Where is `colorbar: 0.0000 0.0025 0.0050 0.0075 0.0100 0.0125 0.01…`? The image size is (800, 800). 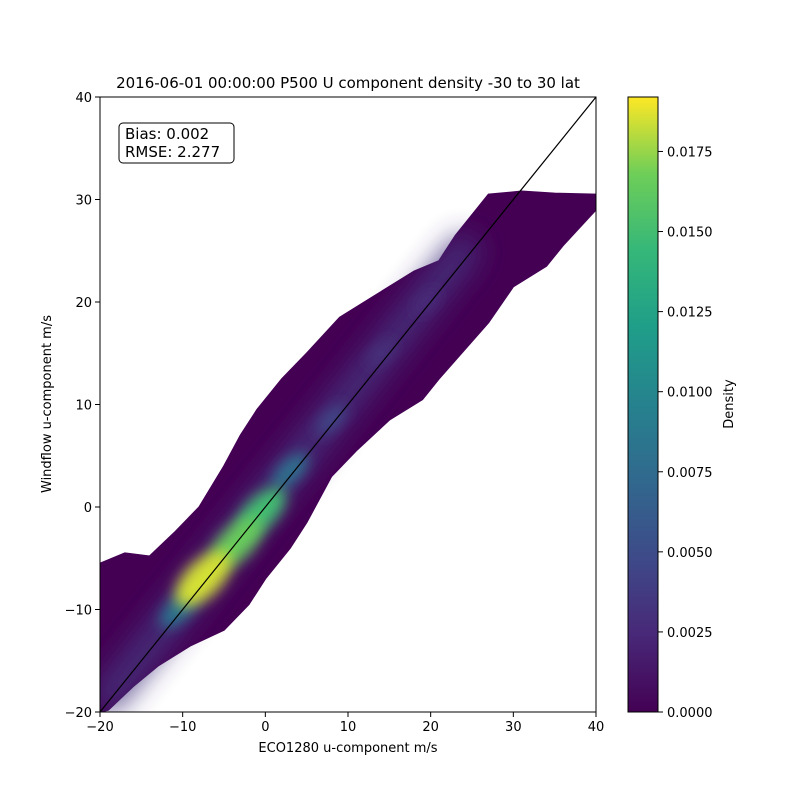 colorbar: 0.0000 0.0025 0.0050 0.0075 0.0100 0.0125 0.01… is located at coordinates (682, 408).